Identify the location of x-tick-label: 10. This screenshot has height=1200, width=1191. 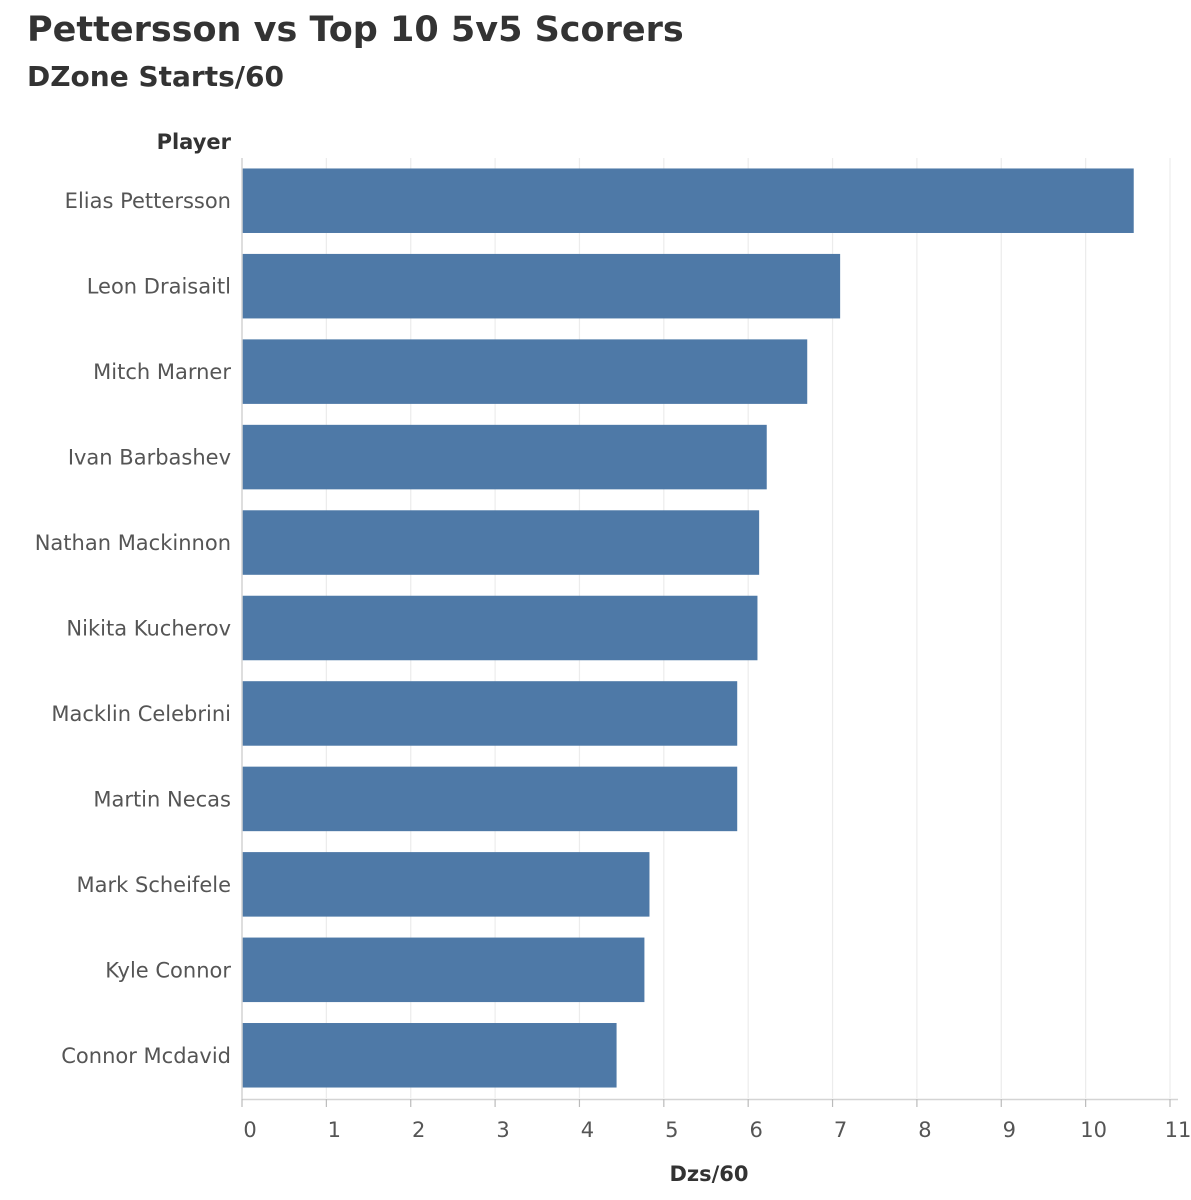
(1093, 1130).